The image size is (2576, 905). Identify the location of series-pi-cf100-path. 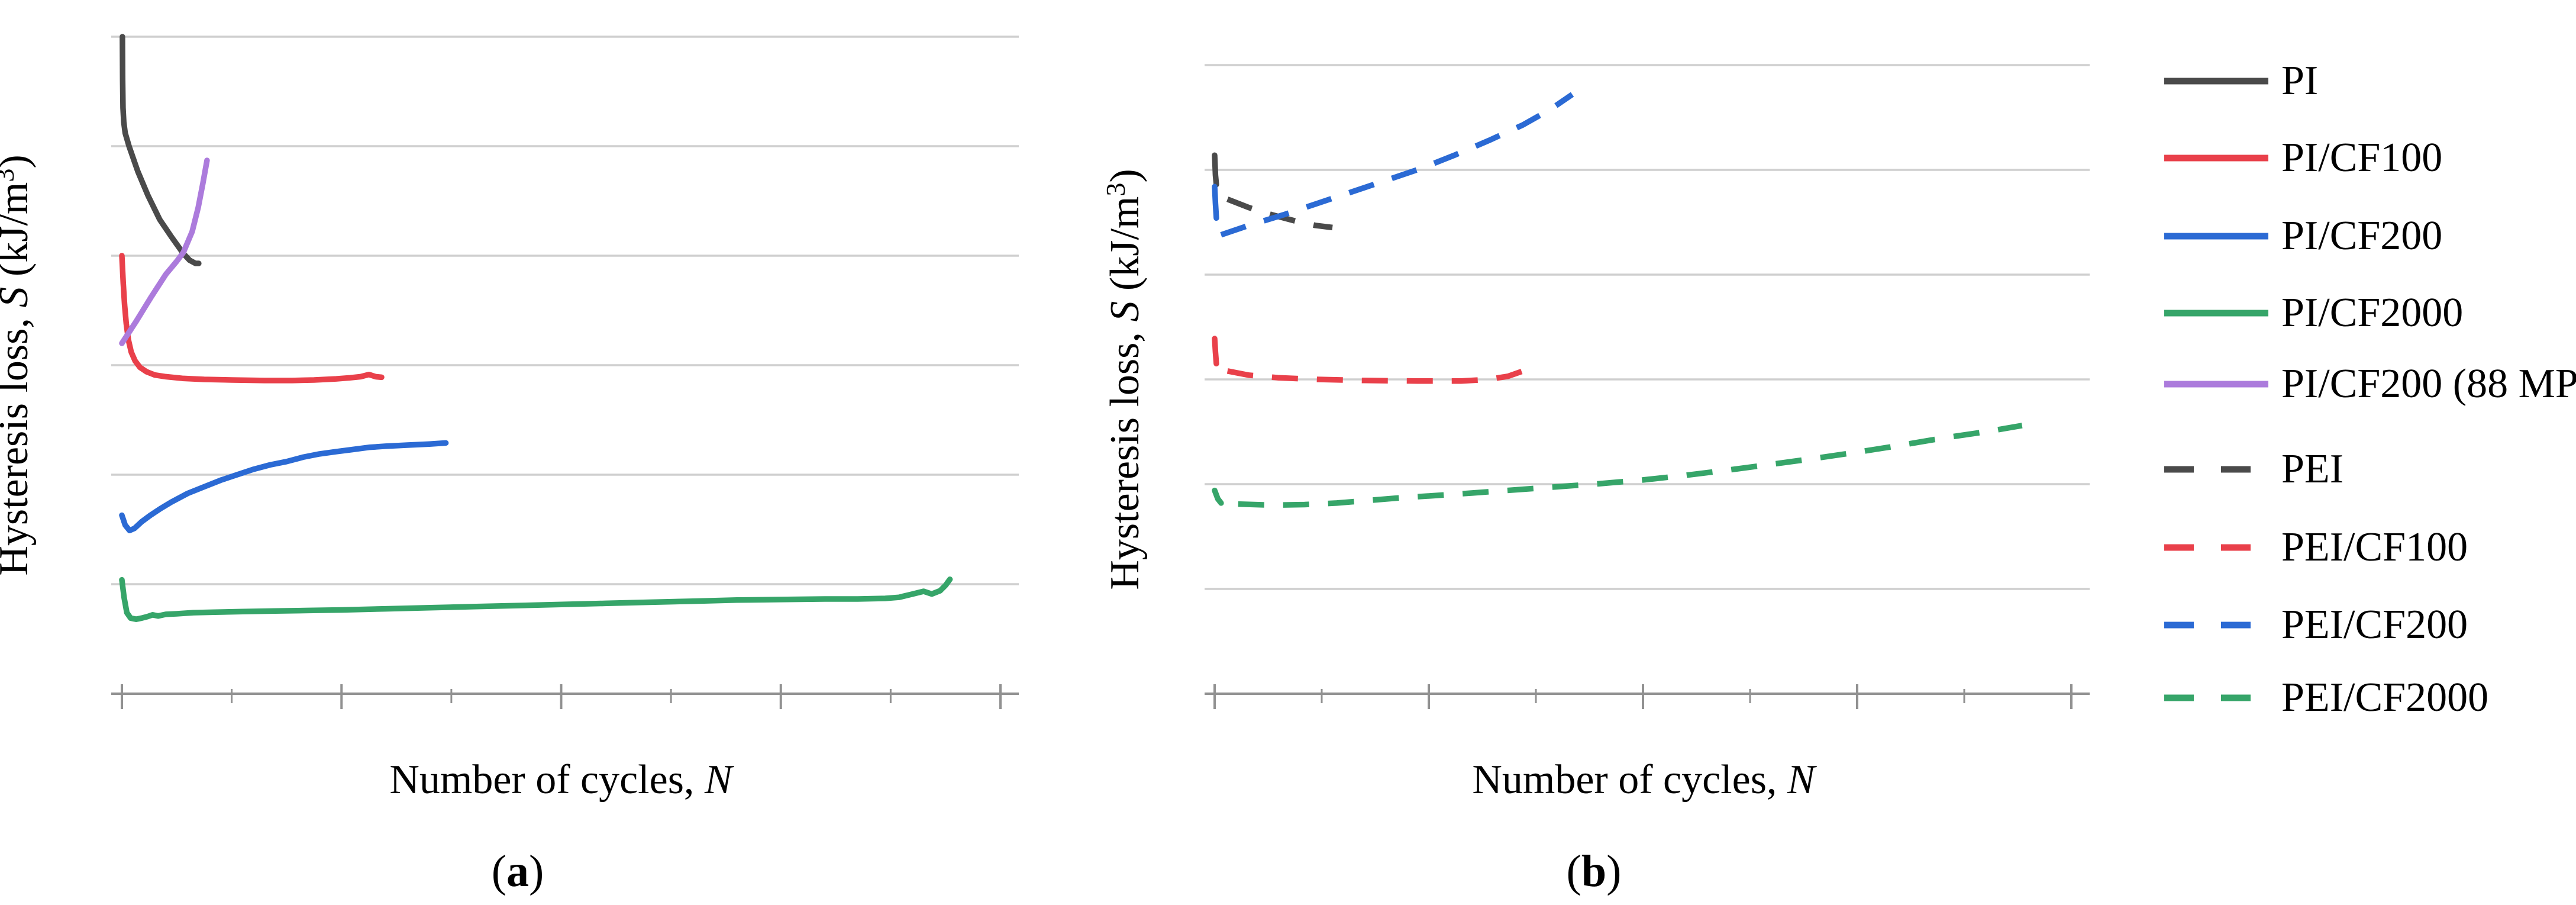
(252, 318).